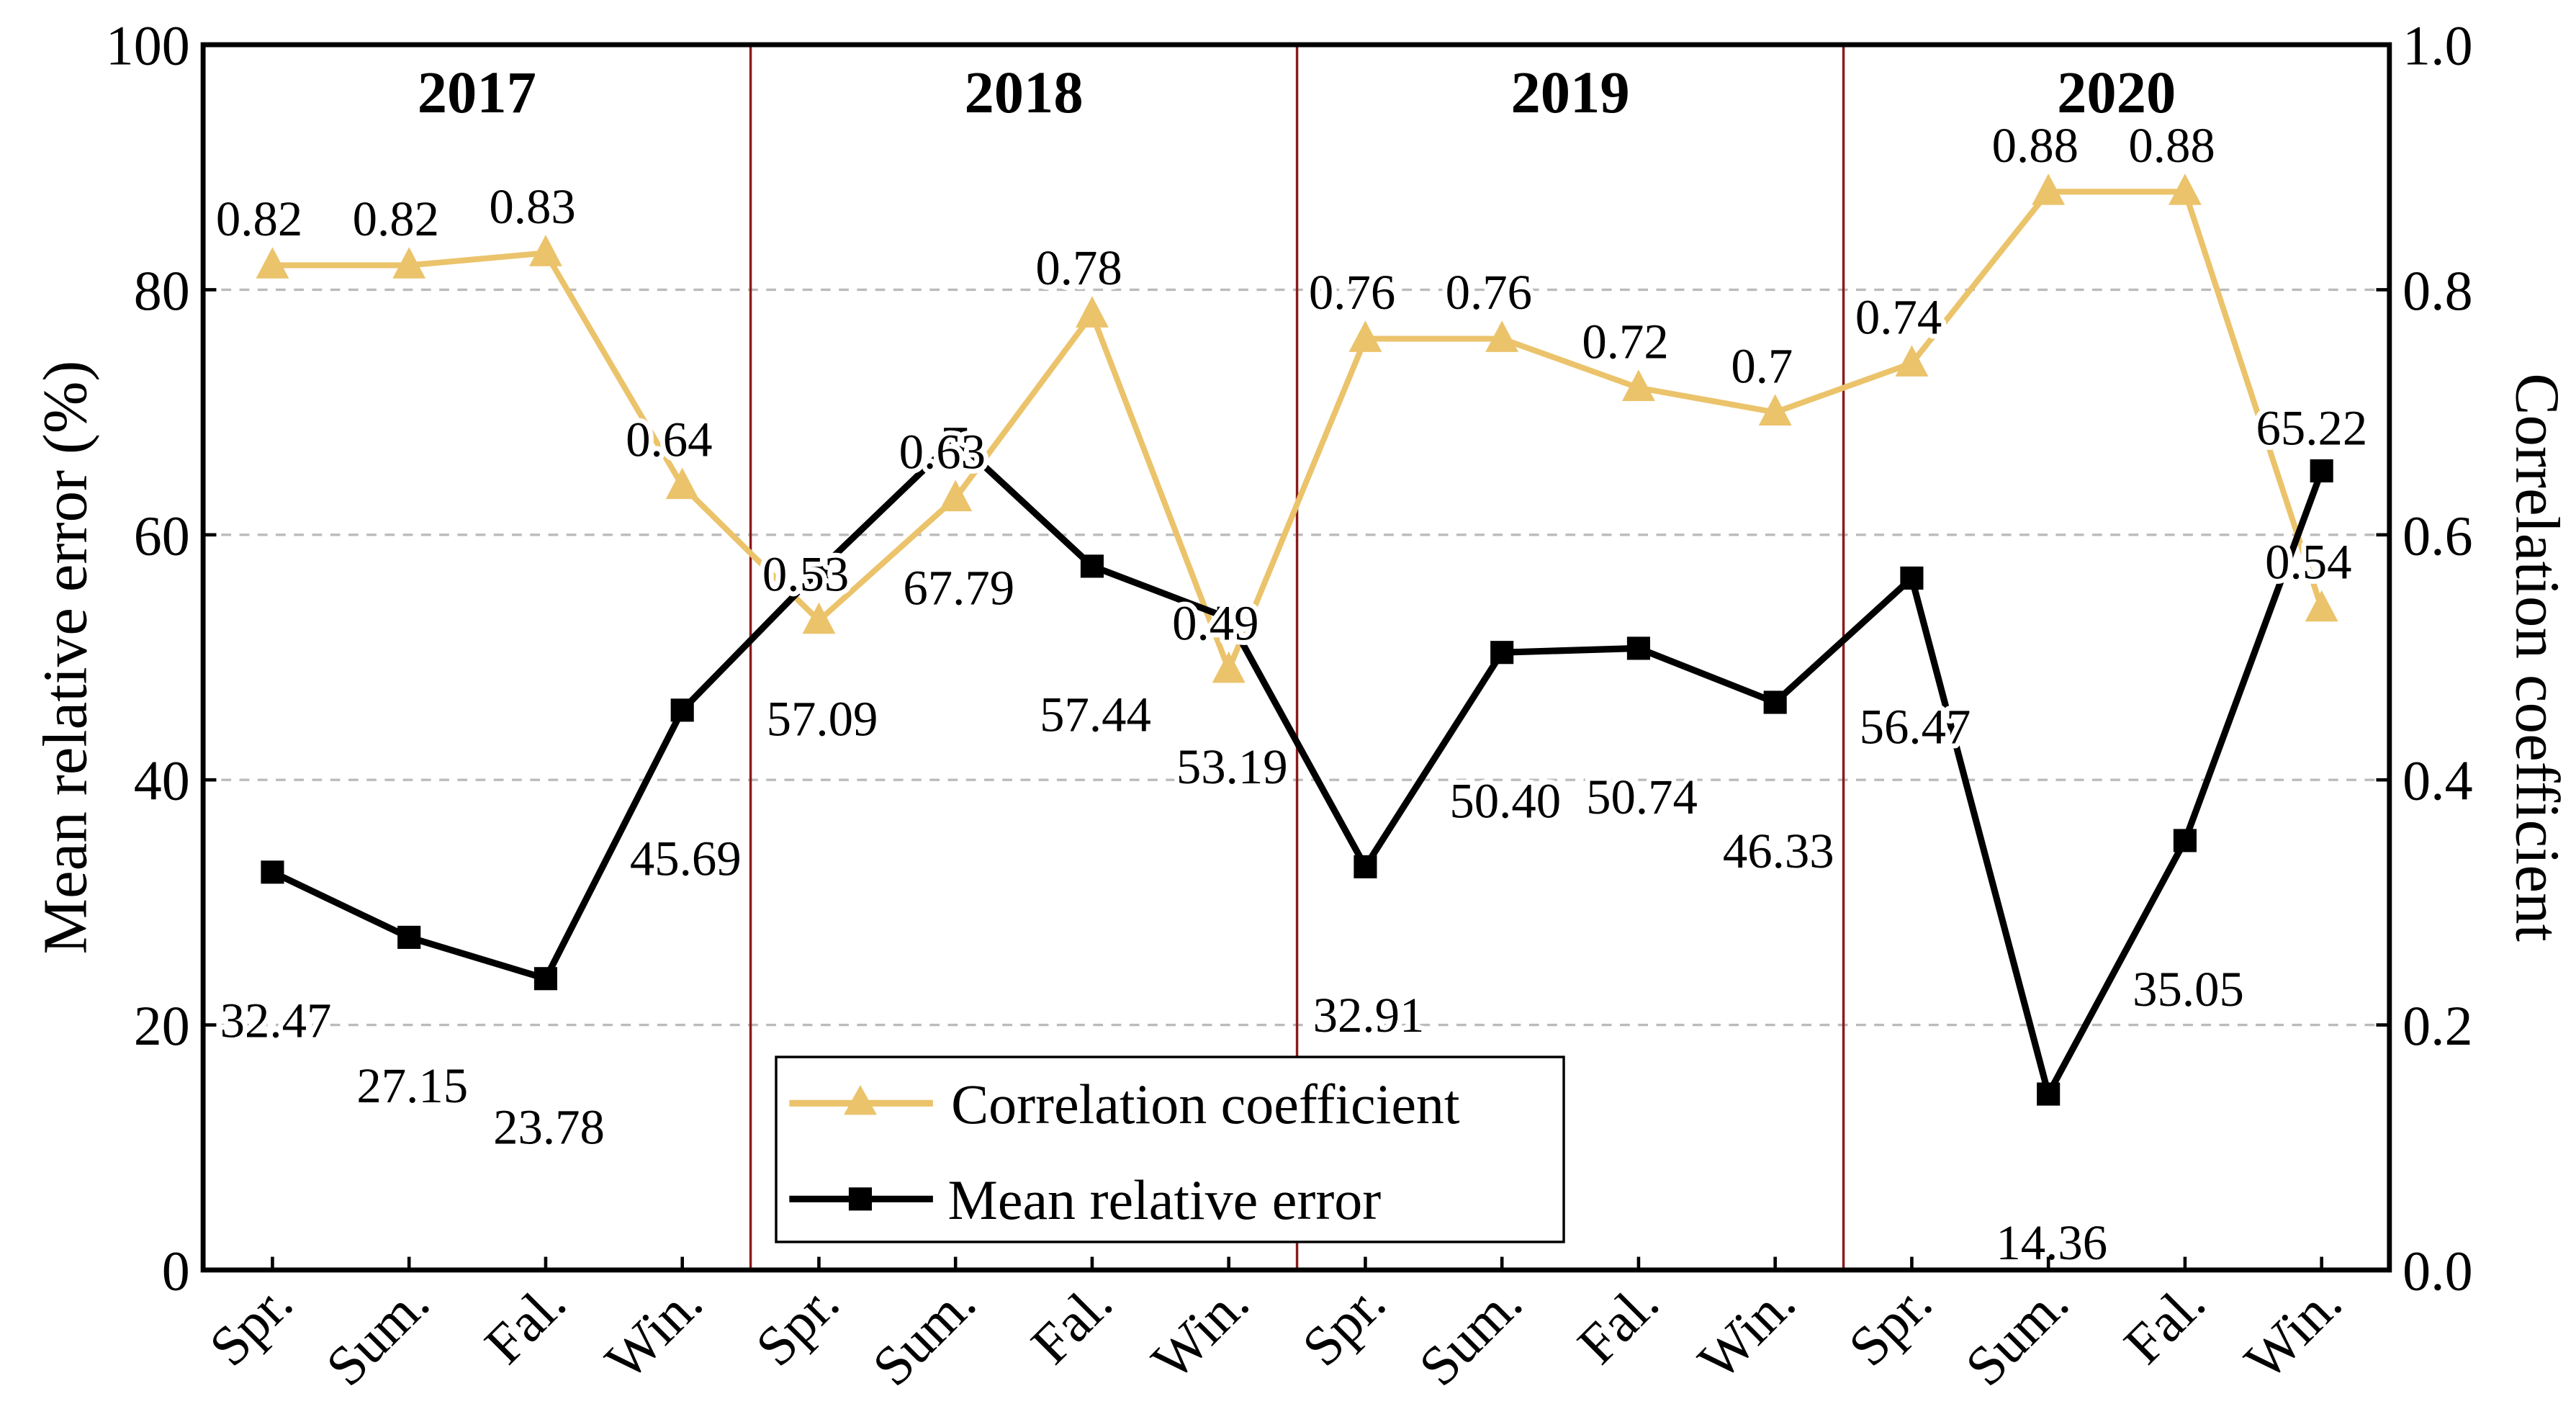 Image resolution: width=2576 pixels, height=1427 pixels. I want to click on mre-data-label: 50.74, so click(1642, 797).